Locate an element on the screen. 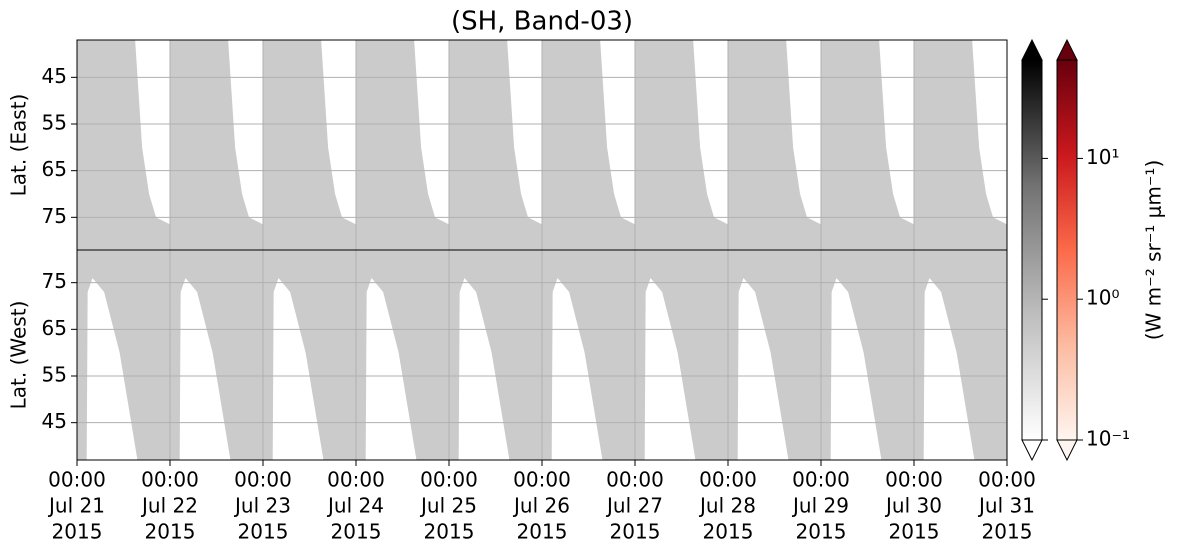 The image size is (1181, 556). x-tick-label: Jul 22 is located at coordinates (169, 506).